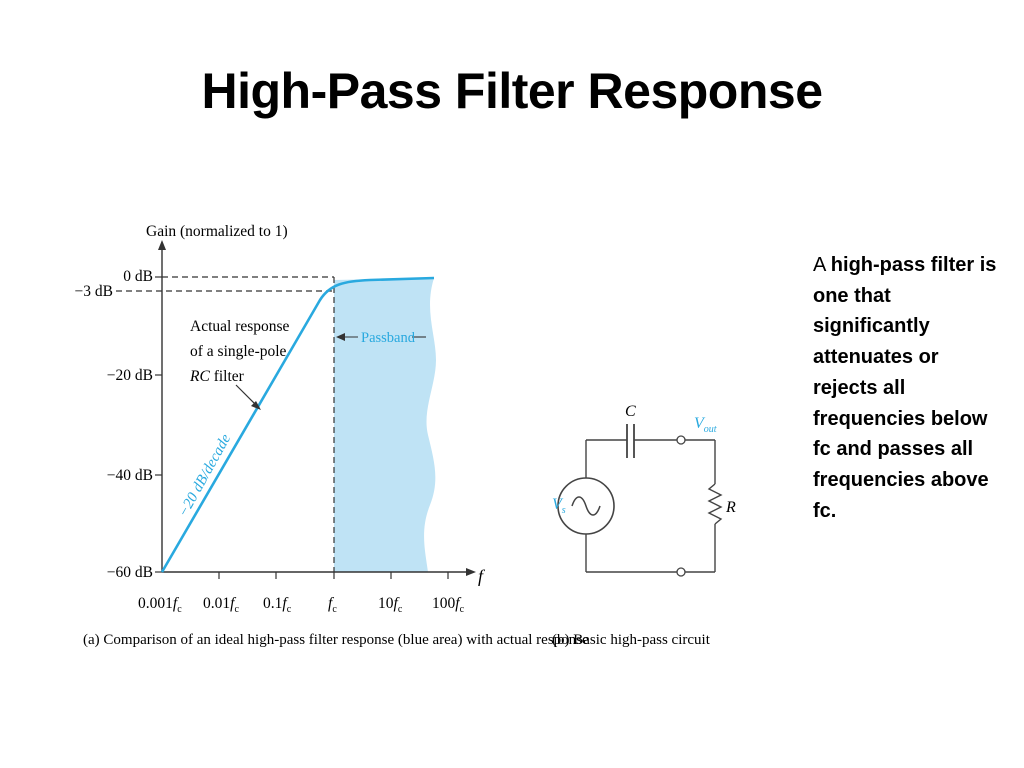 This screenshot has width=1024, height=768. I want to click on description-lead: A, so click(822, 265).